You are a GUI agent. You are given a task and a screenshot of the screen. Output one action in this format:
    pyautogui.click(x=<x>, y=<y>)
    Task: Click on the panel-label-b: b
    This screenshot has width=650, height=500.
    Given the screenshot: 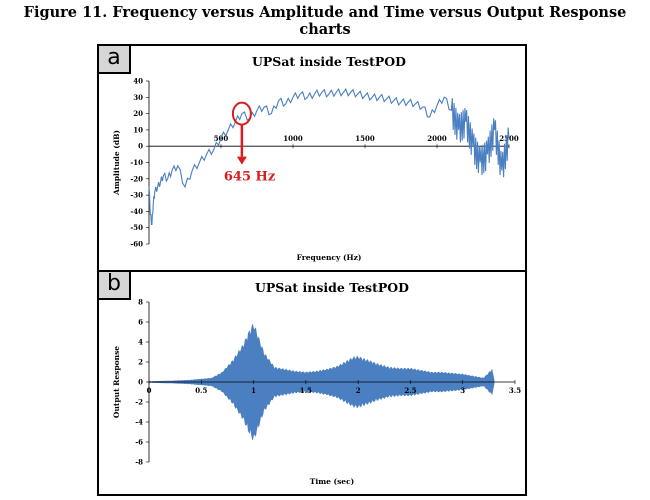 What is the action you would take?
    pyautogui.click(x=115, y=286)
    